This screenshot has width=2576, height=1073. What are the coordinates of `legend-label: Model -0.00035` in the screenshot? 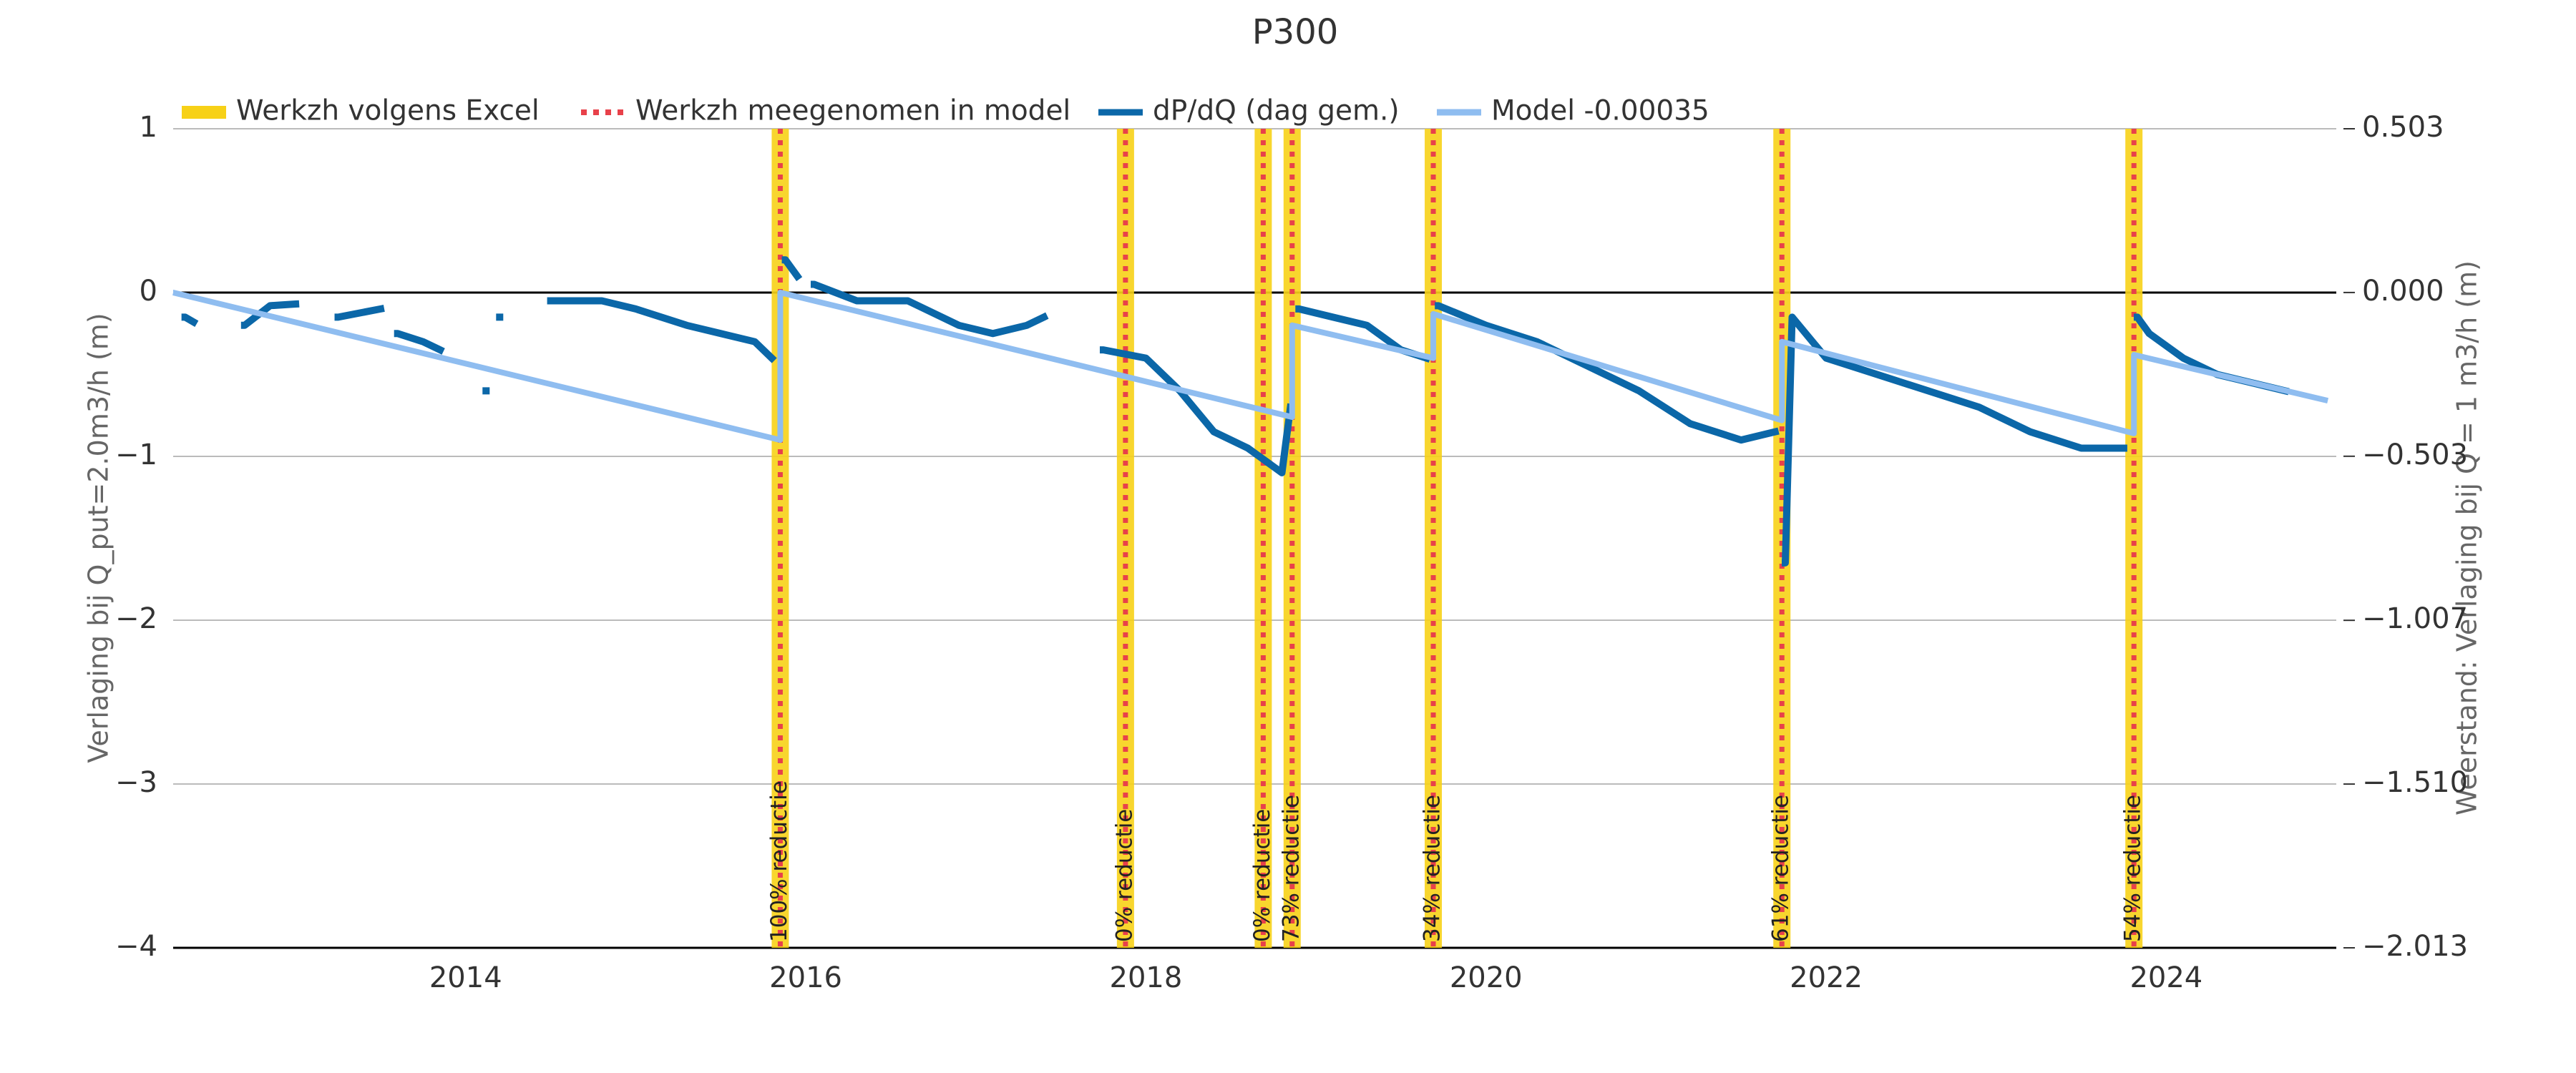 It's located at (1600, 111).